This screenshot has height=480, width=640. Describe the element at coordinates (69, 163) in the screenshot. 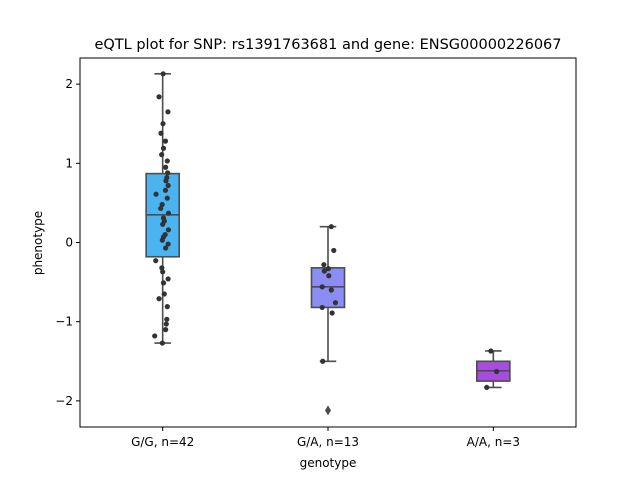

I see `y-tick-label: 1` at that location.